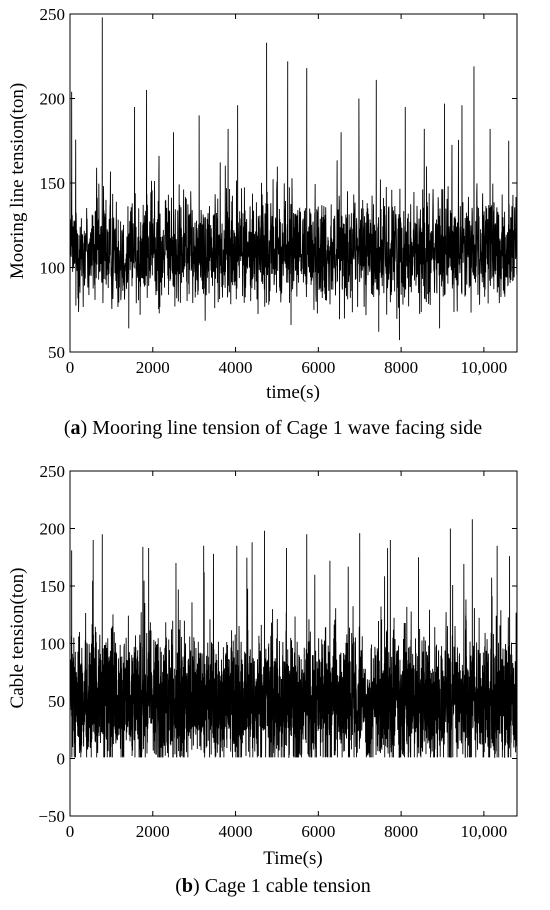 The width and height of the screenshot is (550, 910). I want to click on panel-a-xtick-label: 2000, so click(153, 367).